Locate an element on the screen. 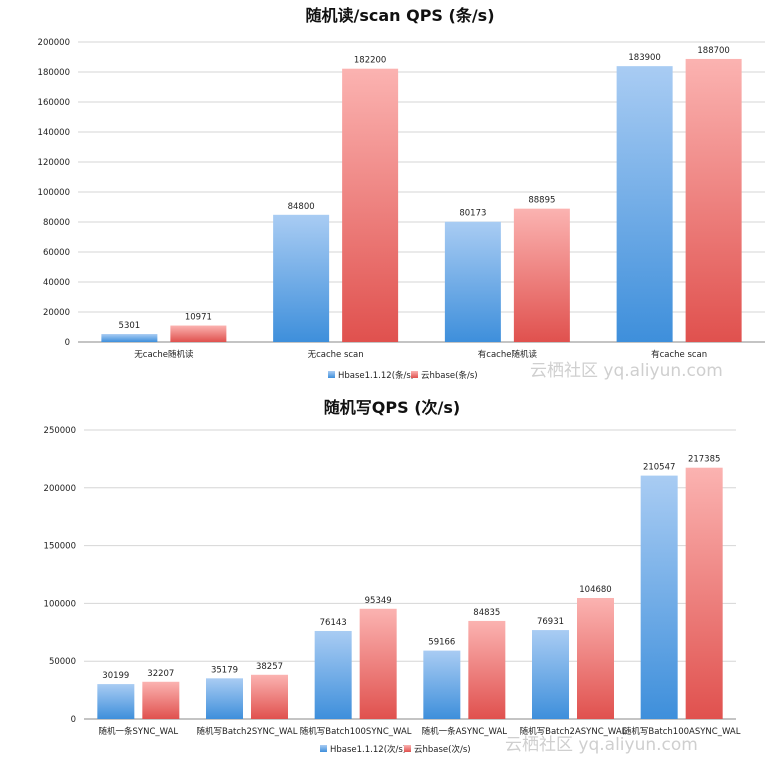 This screenshot has height=766, width=769. data-label: 182200 is located at coordinates (370, 61).